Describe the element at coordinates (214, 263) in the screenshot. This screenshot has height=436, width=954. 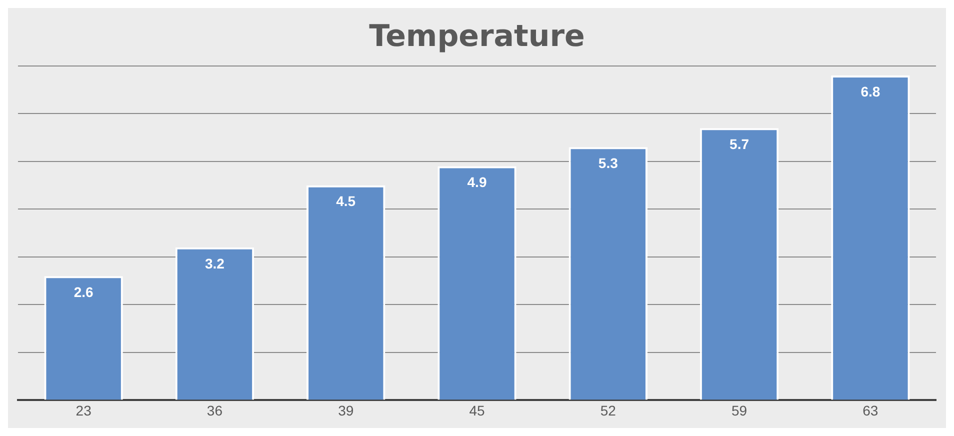
I see `data-label: 3.2` at that location.